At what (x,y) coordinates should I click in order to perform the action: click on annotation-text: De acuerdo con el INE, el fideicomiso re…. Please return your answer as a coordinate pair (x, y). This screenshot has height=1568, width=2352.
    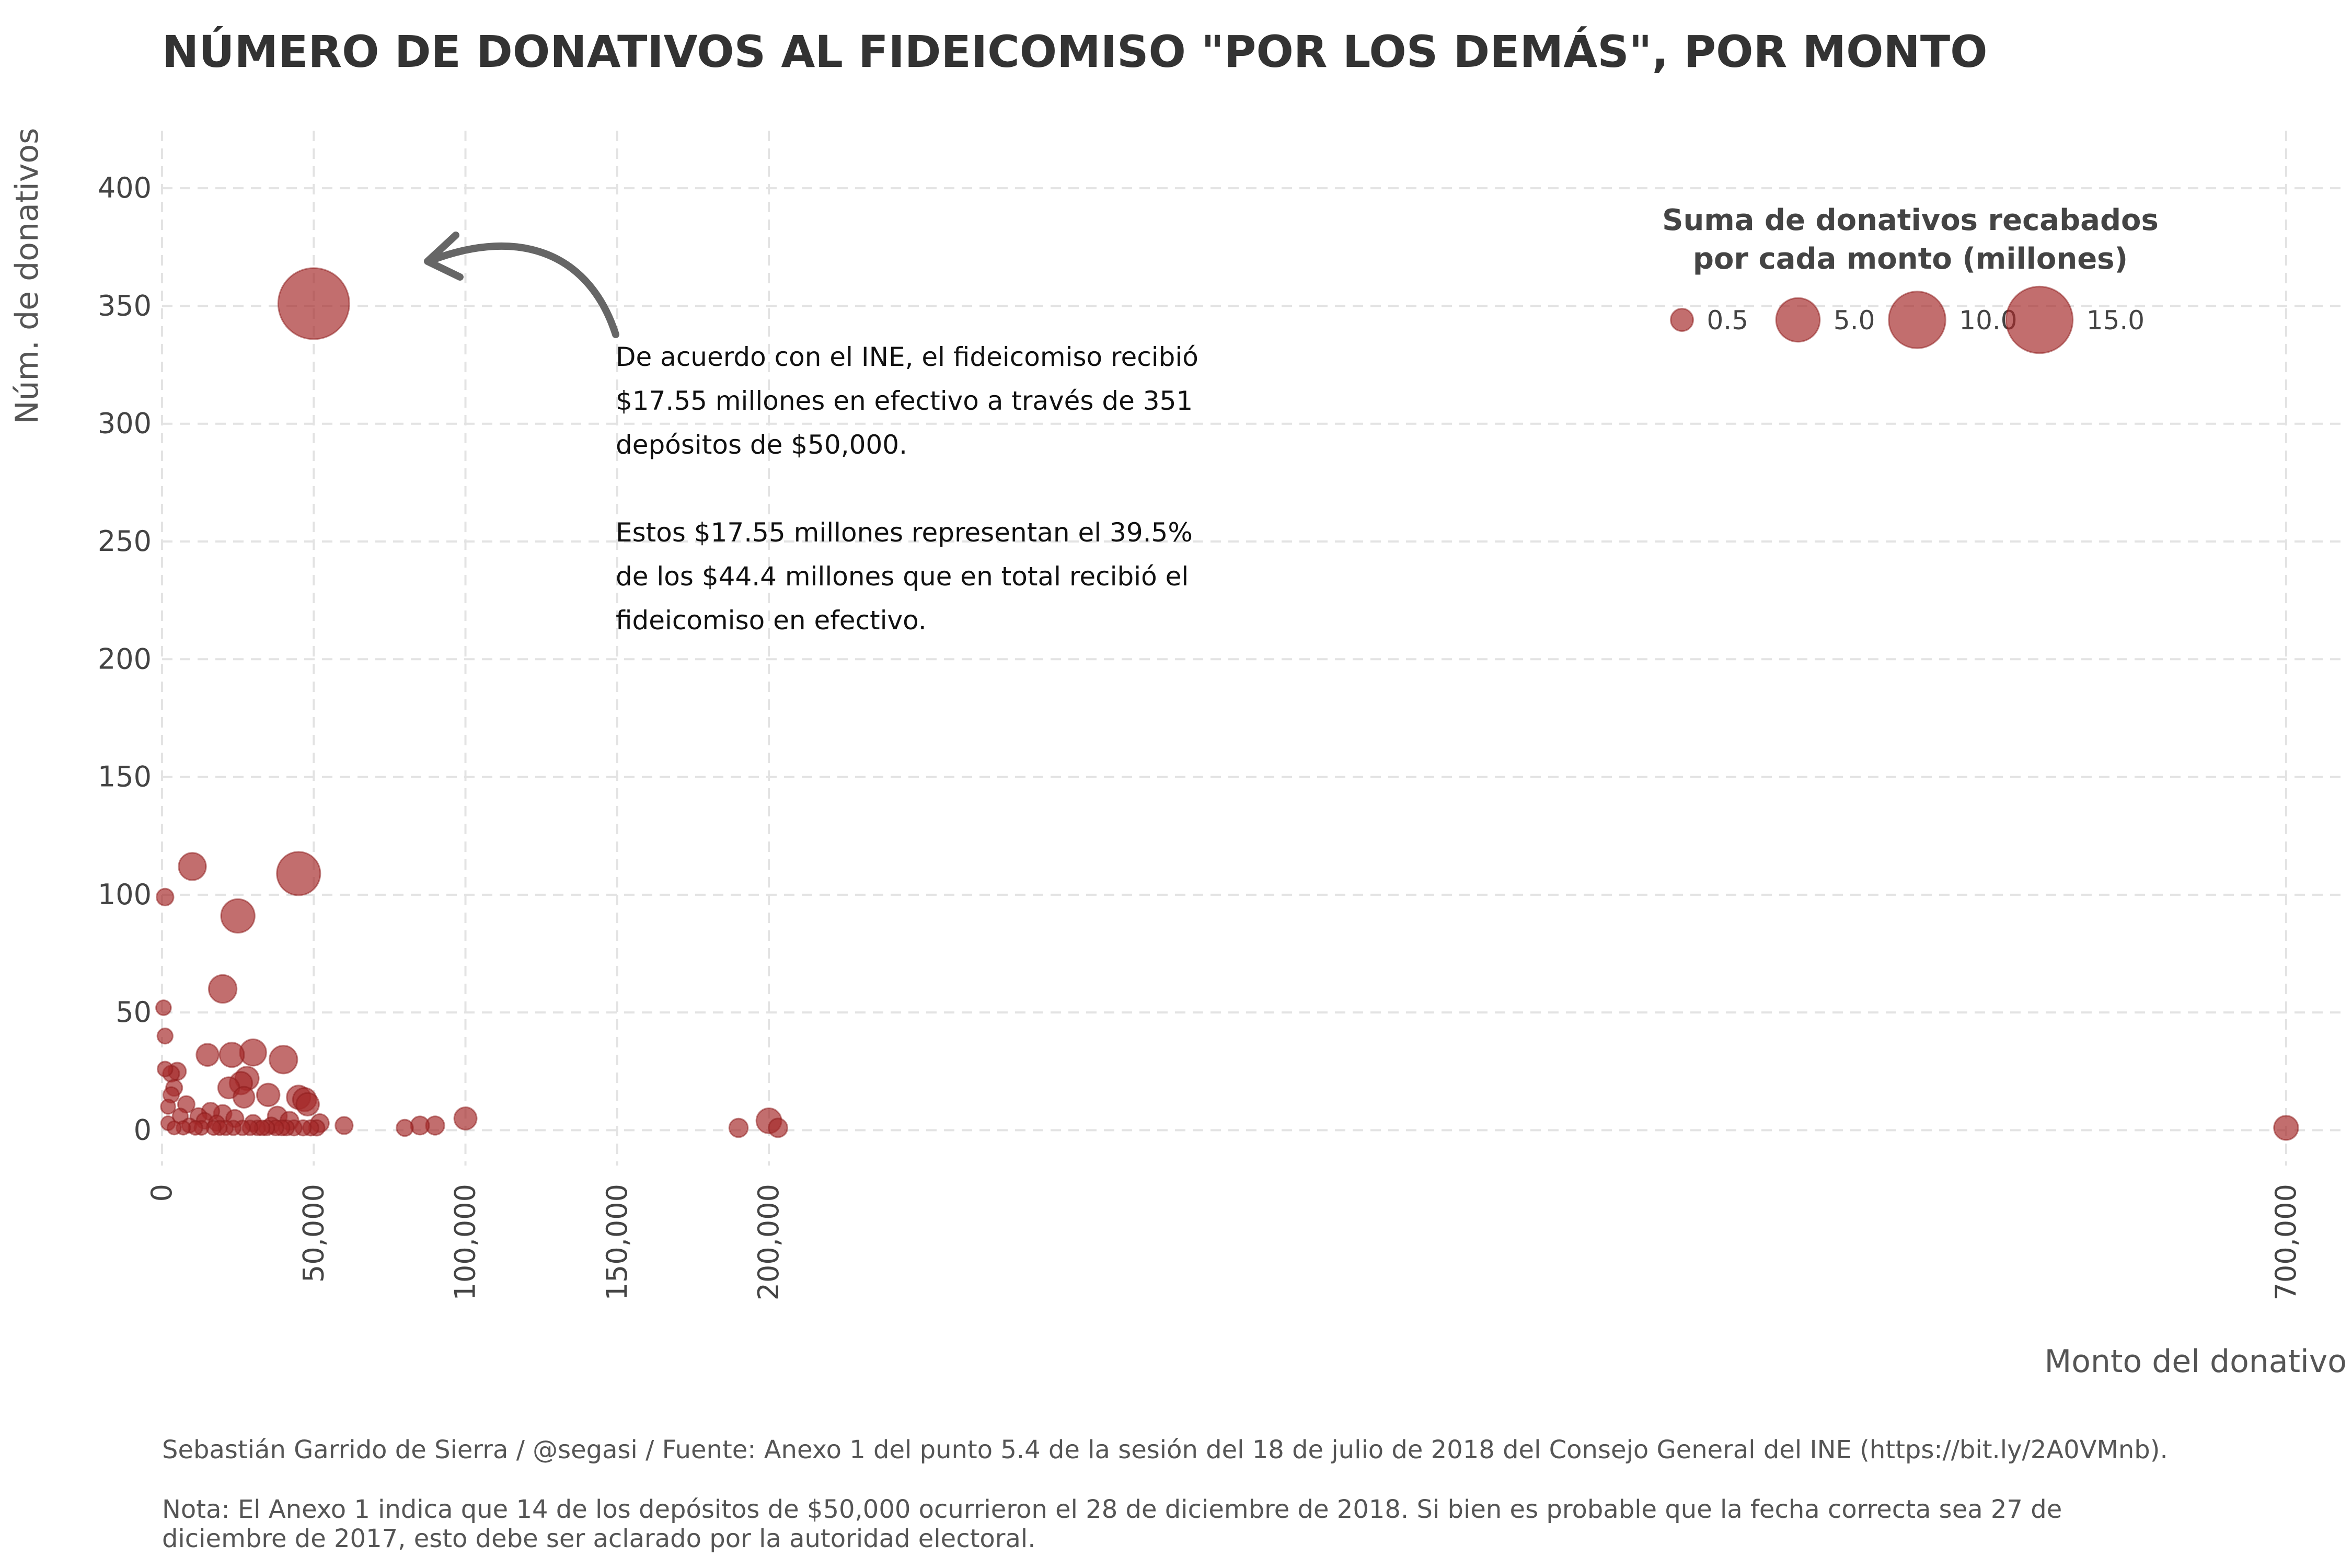
    Looking at the image, I should click on (907, 489).